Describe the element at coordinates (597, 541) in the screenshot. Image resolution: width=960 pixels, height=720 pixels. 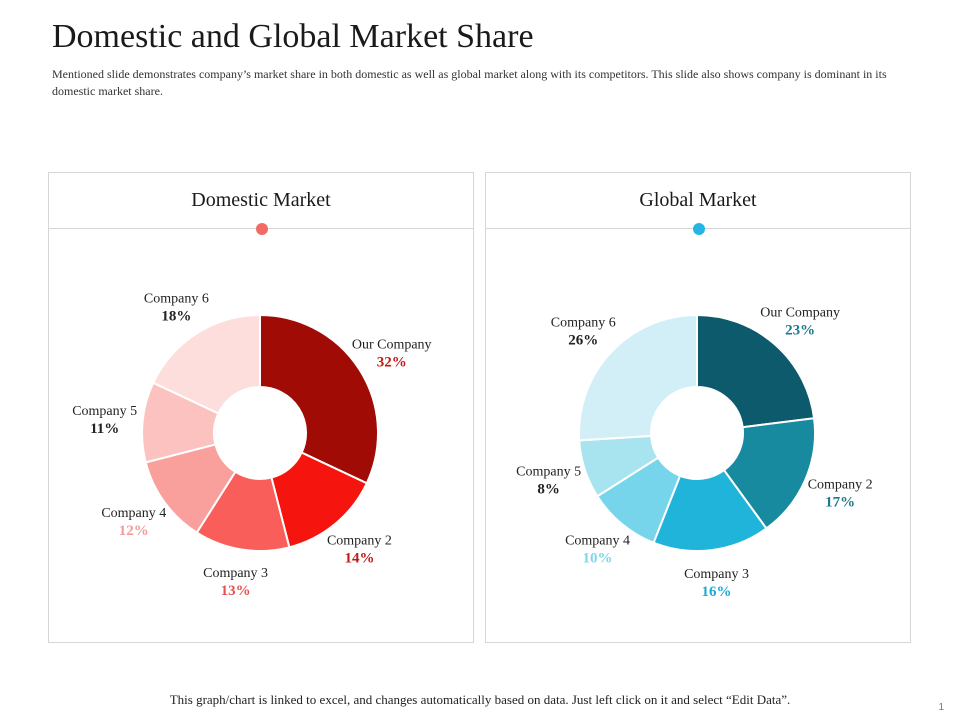
I see `global-label-company-4: Company 4` at that location.